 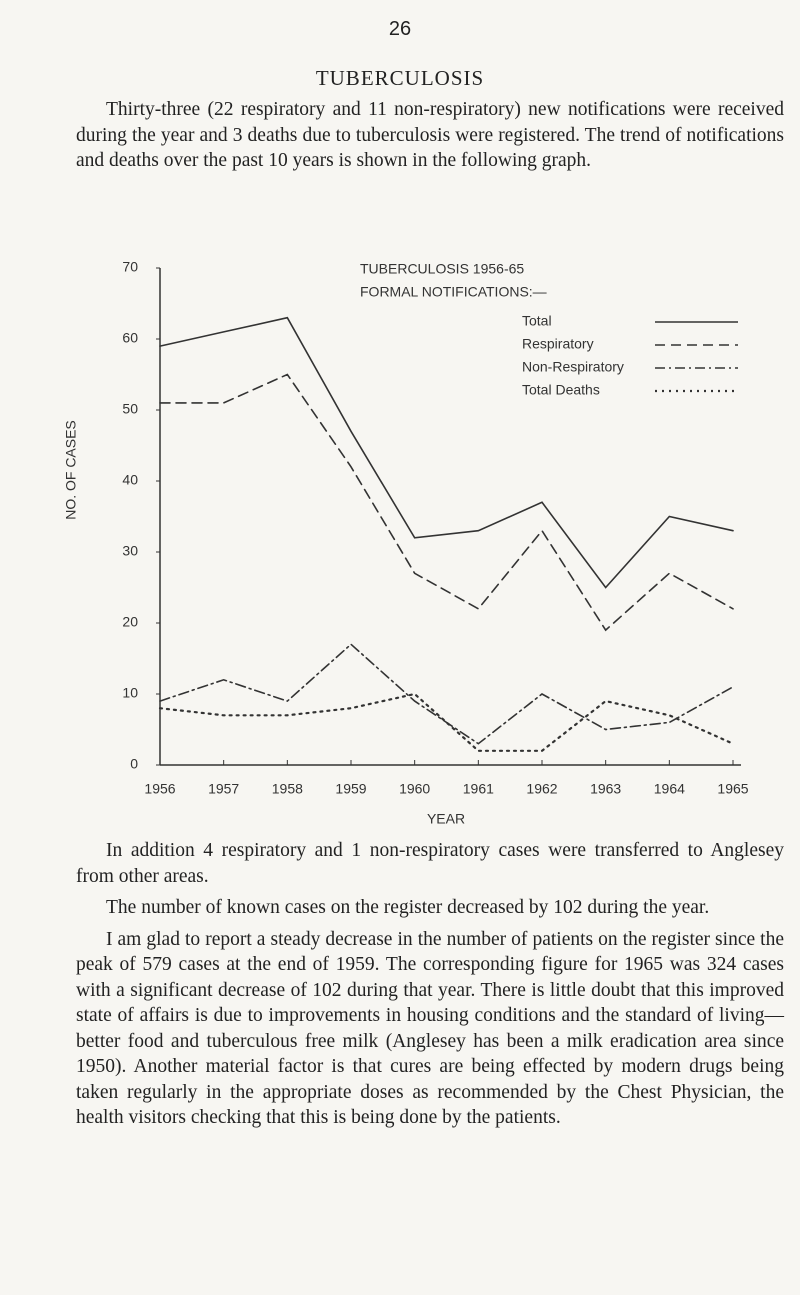 What do you see at coordinates (130, 480) in the screenshot?
I see `y-tick-label: 40` at bounding box center [130, 480].